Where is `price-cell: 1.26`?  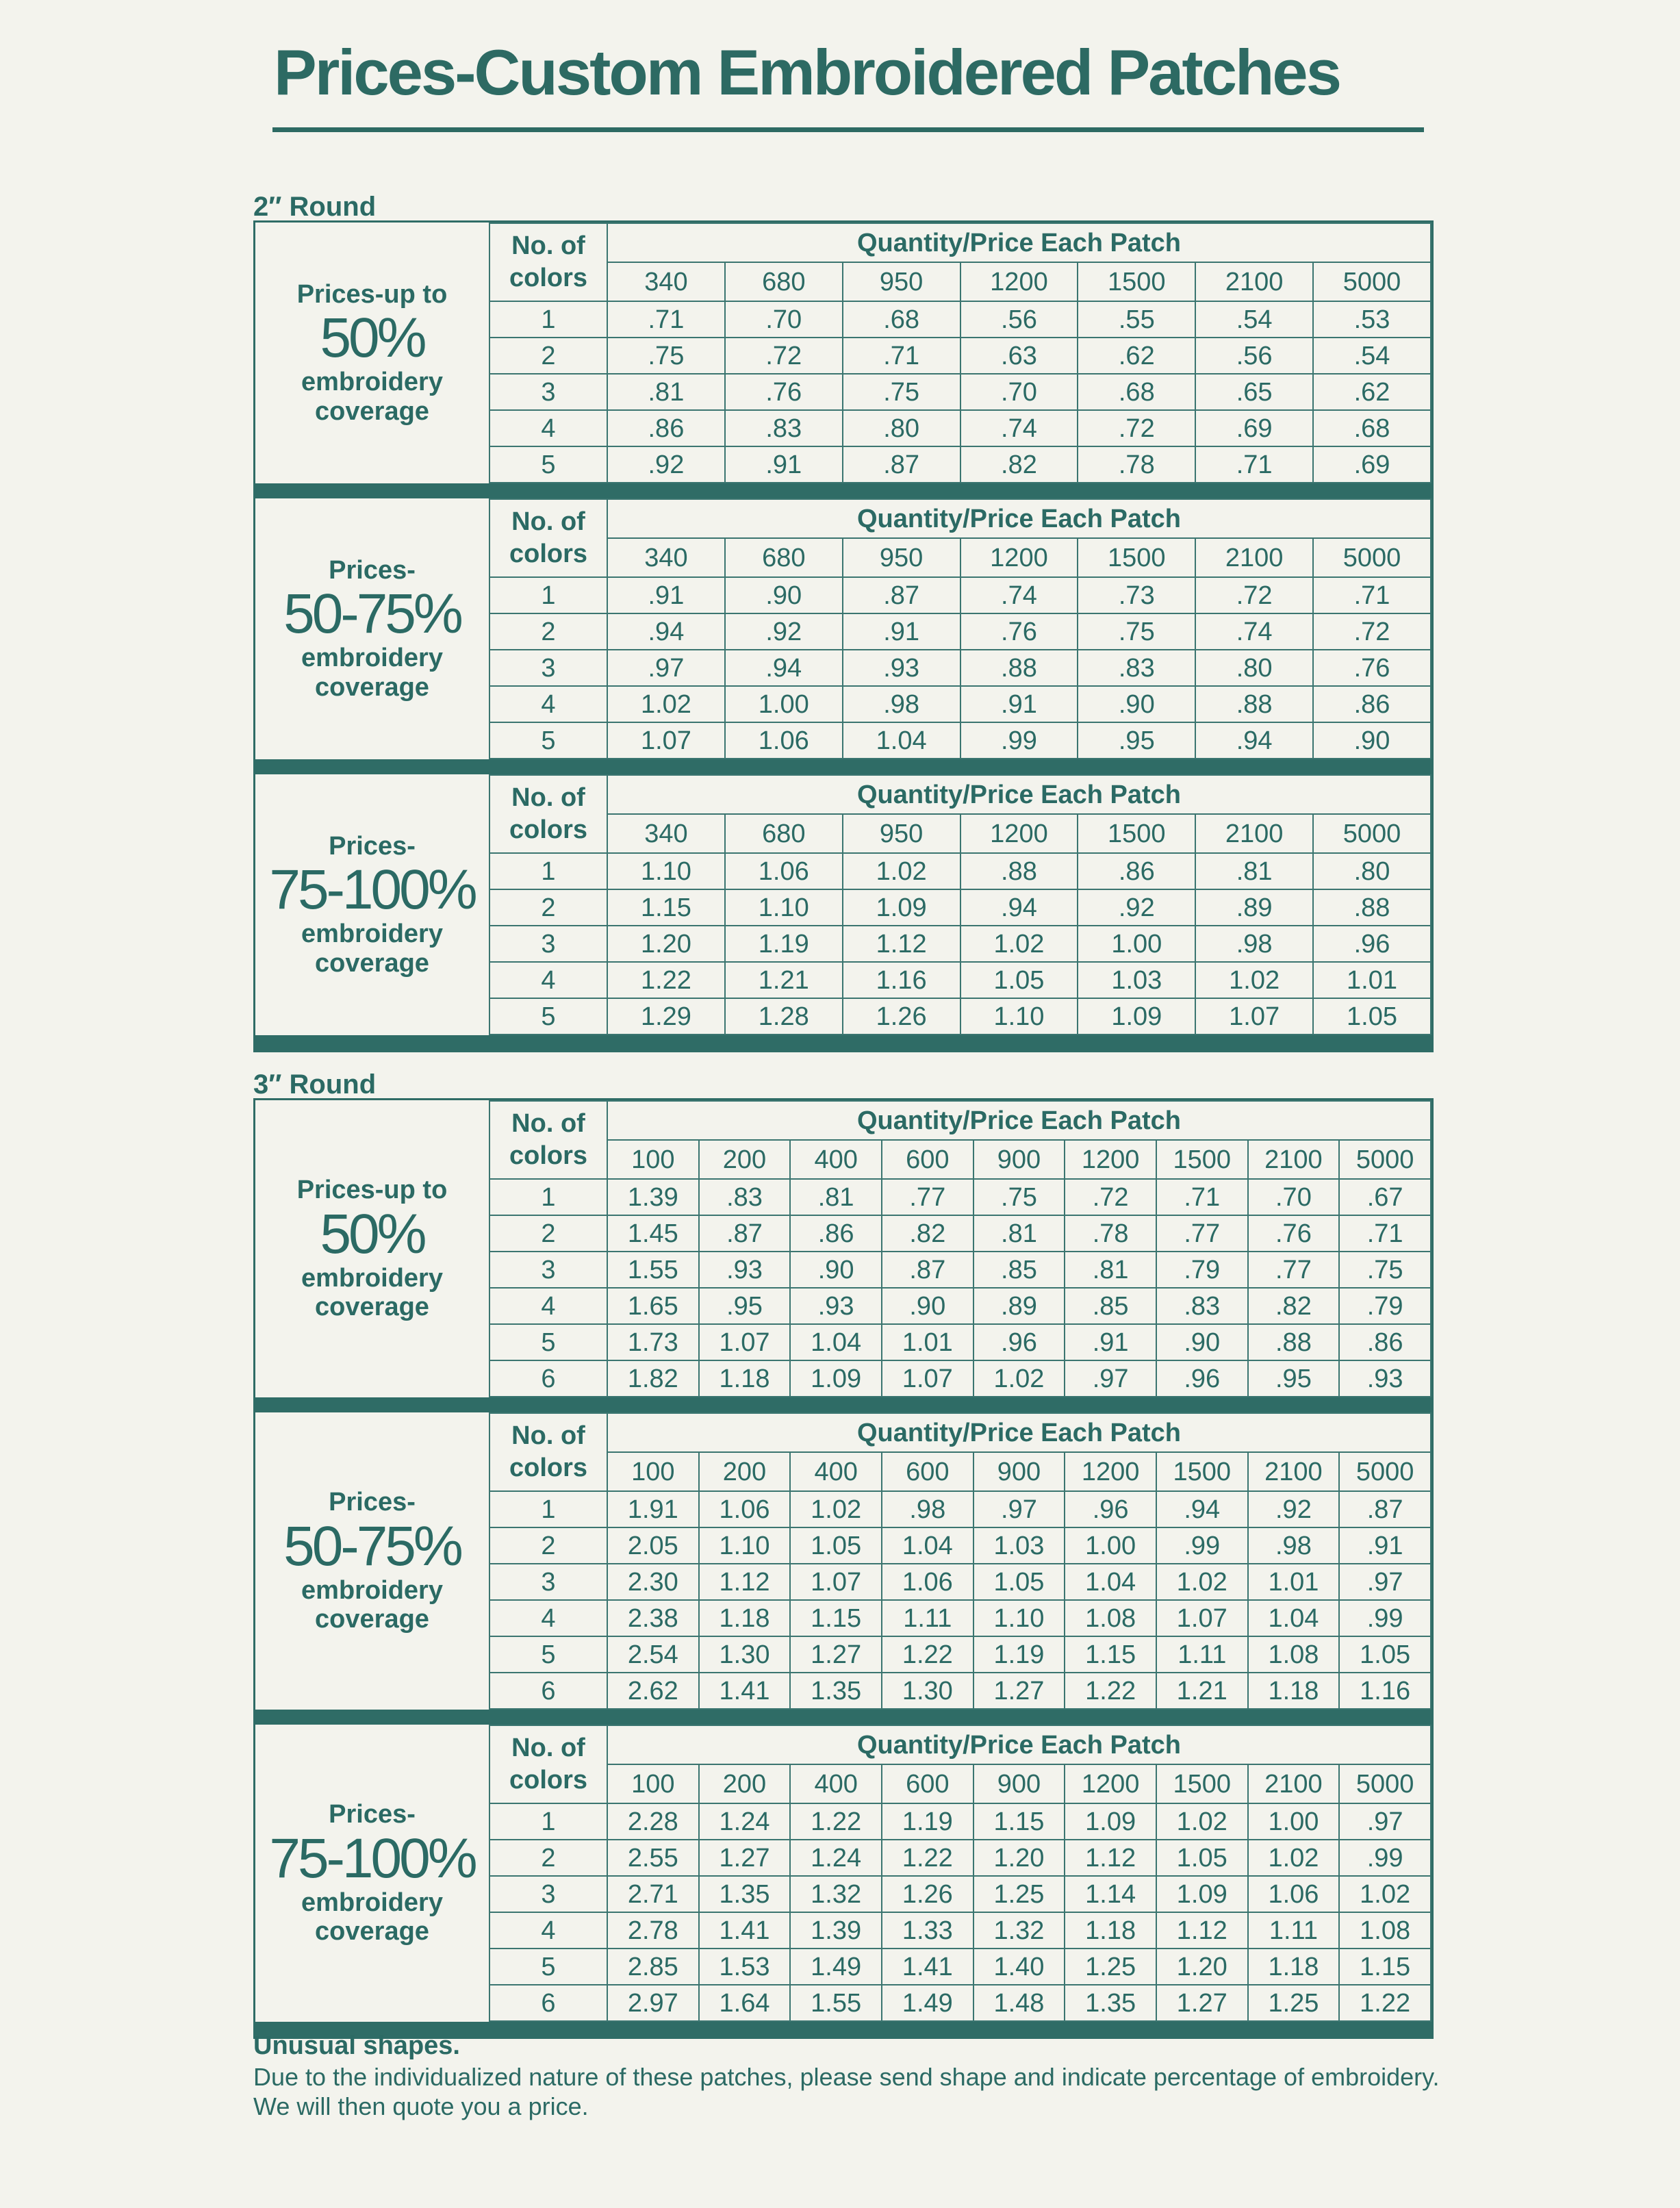 price-cell: 1.26 is located at coordinates (927, 1894).